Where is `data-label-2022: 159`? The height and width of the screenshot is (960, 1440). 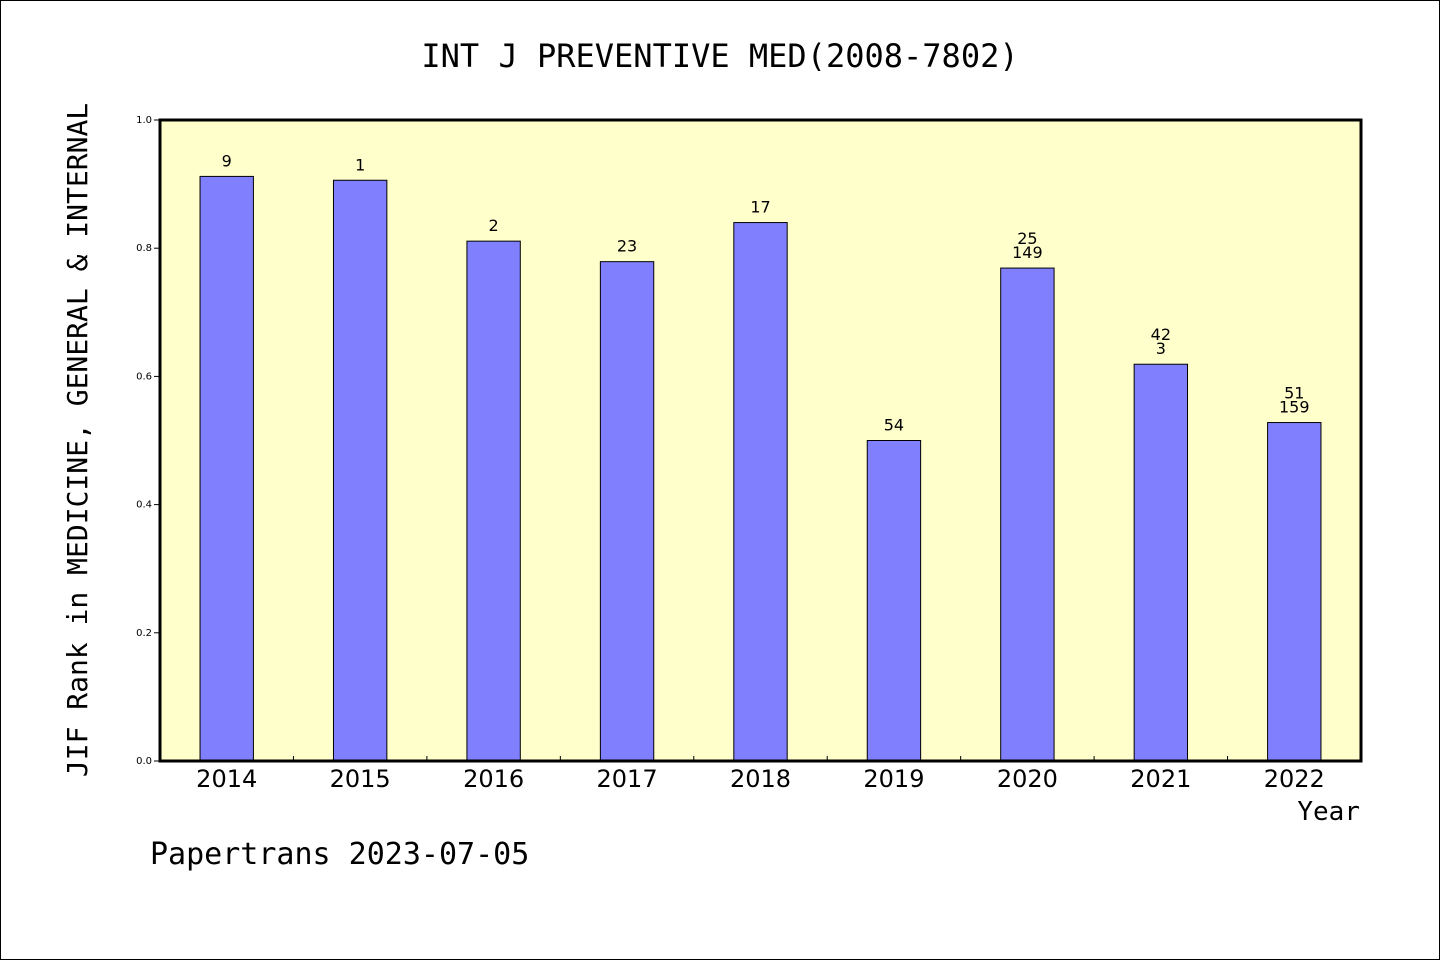
data-label-2022: 159 is located at coordinates (1294, 407).